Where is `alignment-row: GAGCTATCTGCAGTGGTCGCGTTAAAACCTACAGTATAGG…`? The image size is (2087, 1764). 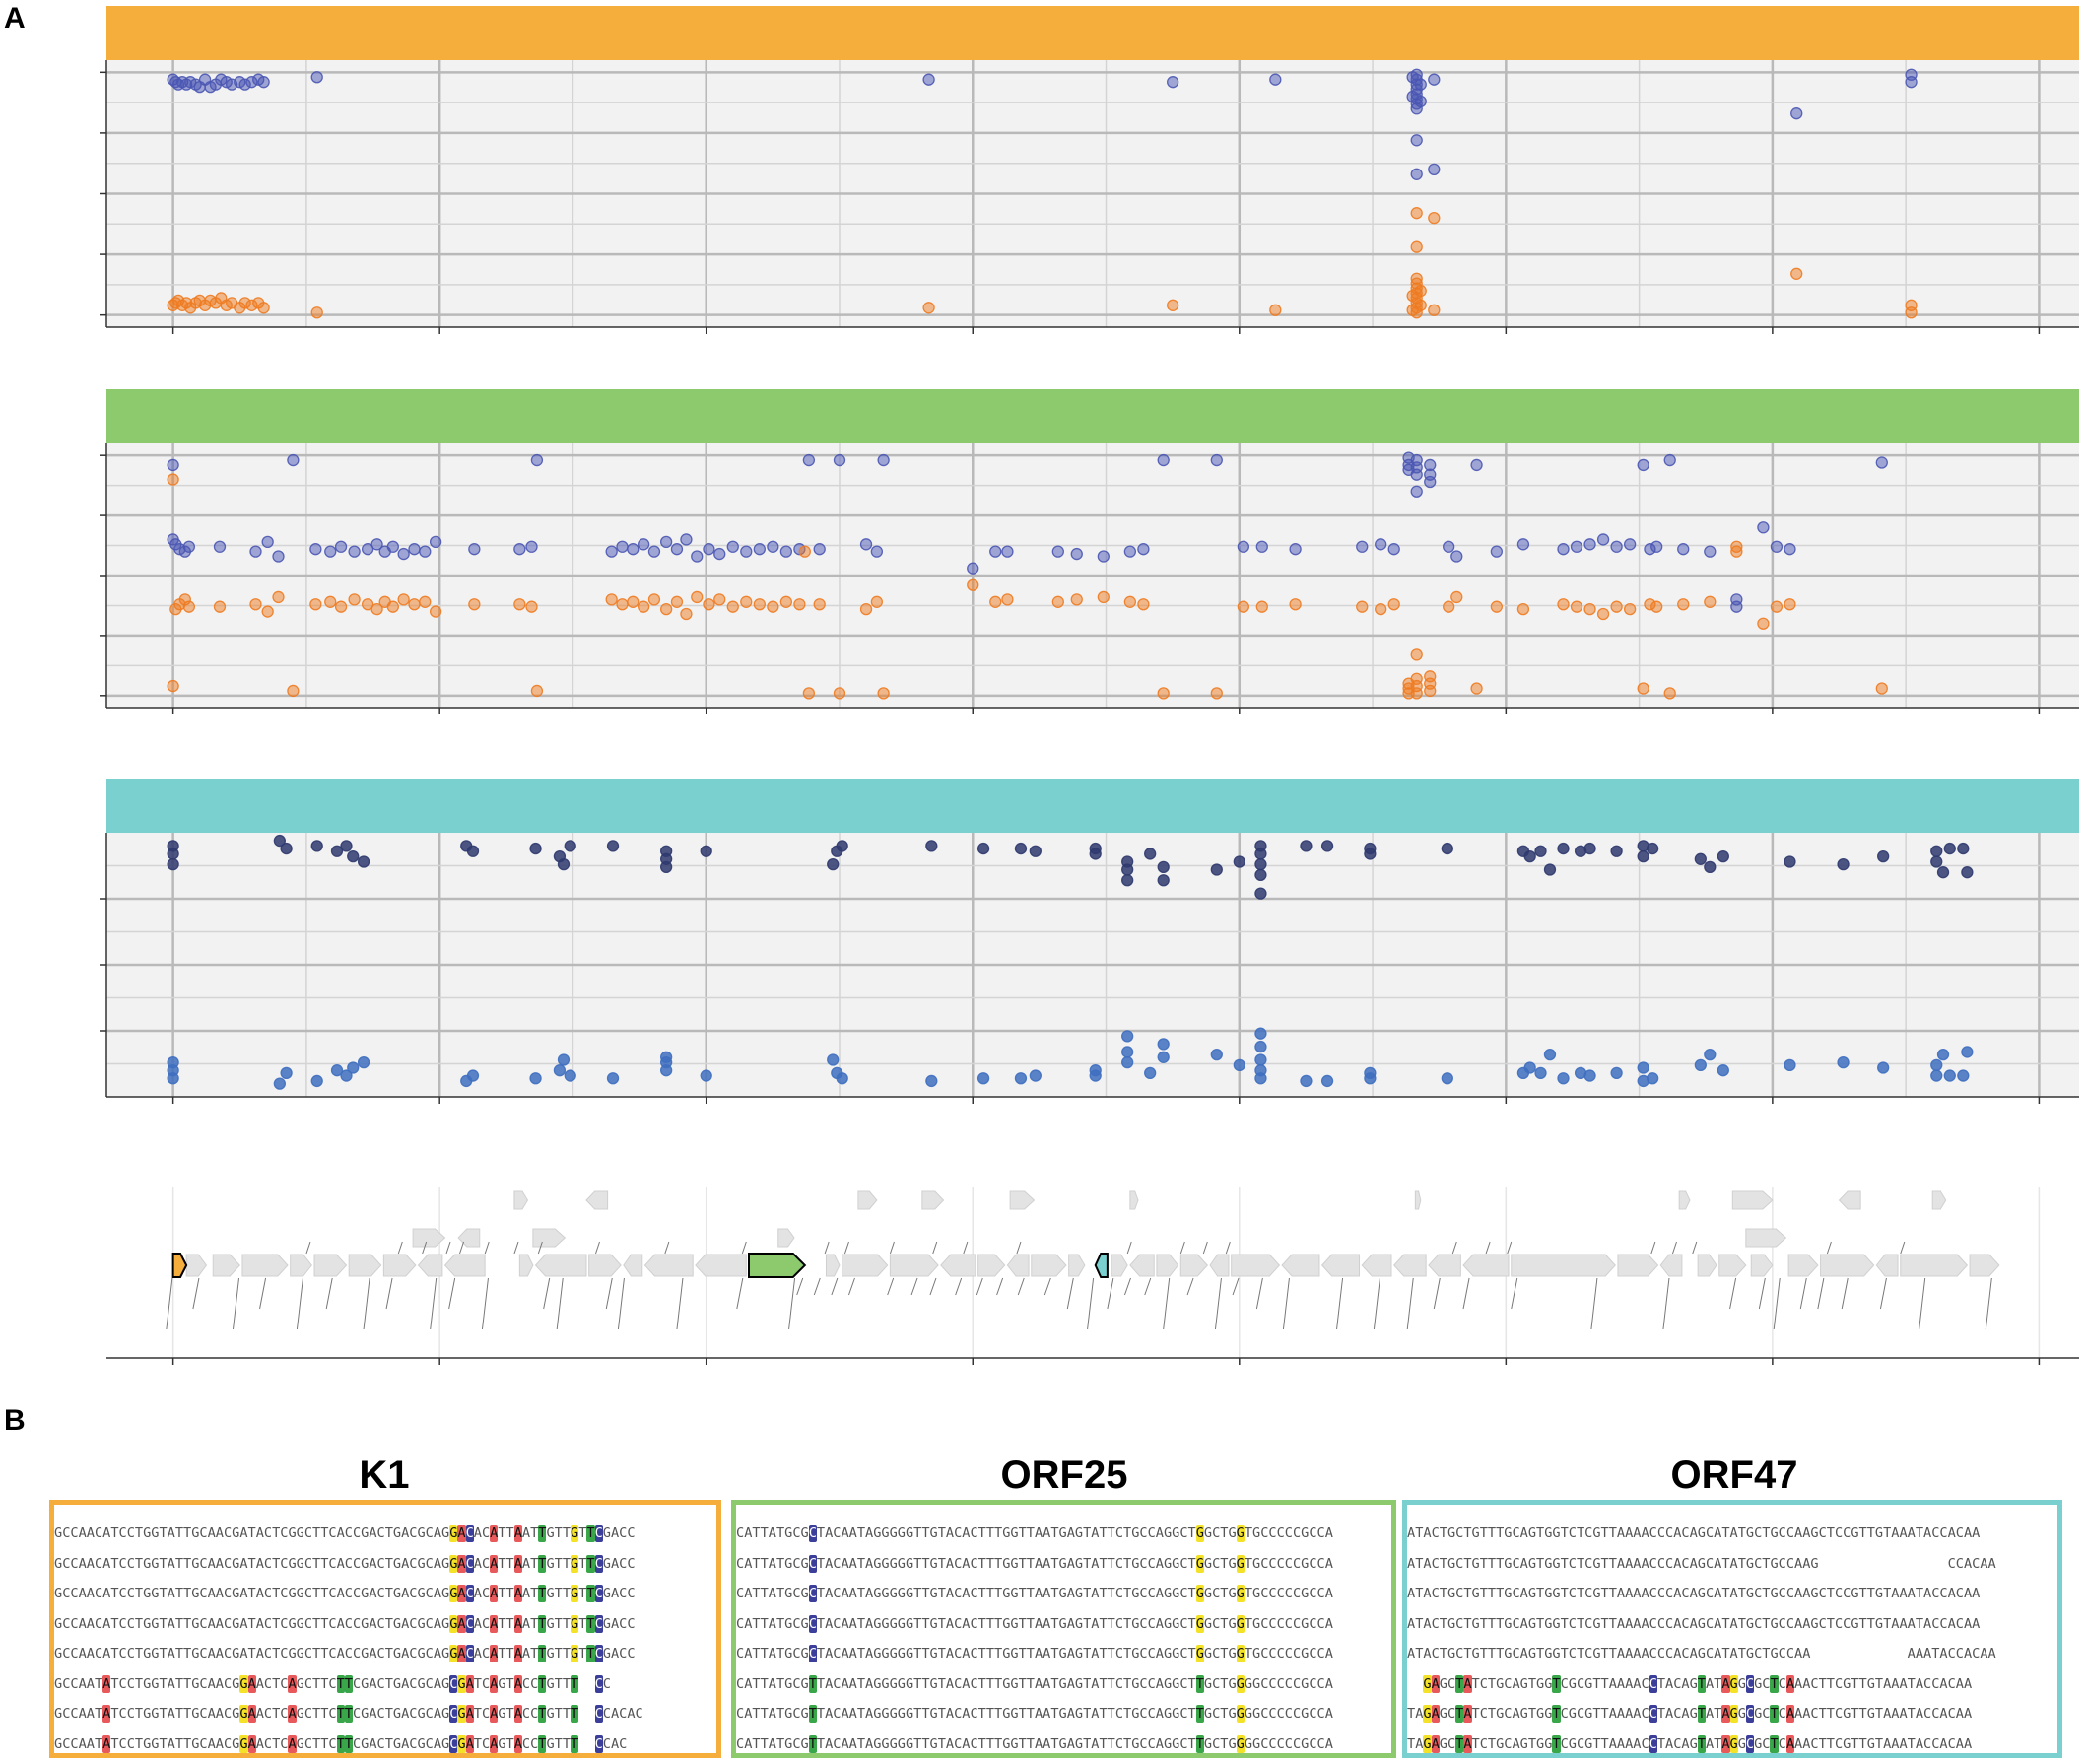
alignment-row: GAGCTATCTGCAGTGGTCGCGTTAAAACCTACAGTATAGG… is located at coordinates (1698, 1683).